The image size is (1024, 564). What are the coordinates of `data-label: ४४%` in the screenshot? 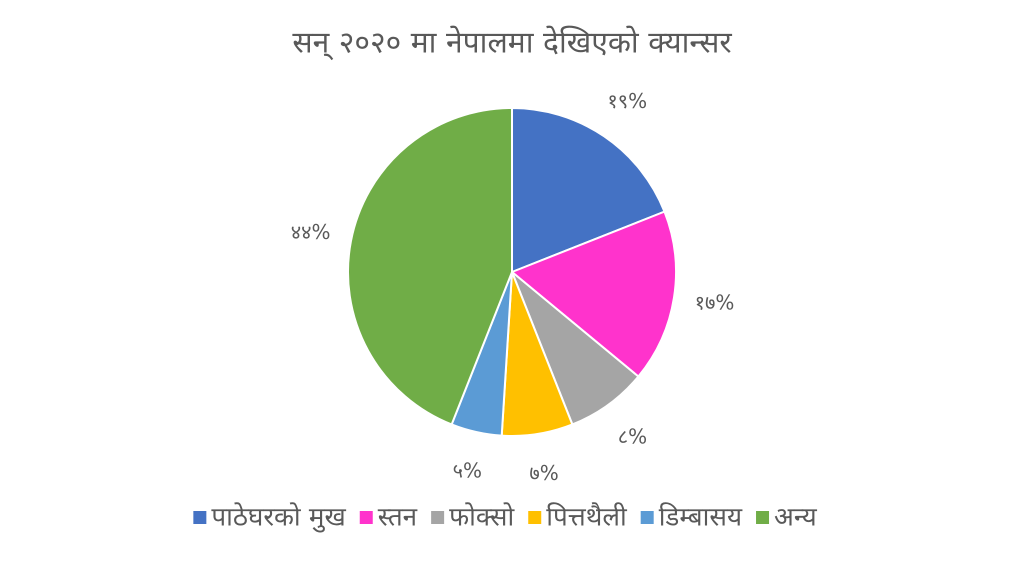 It's located at (311, 232).